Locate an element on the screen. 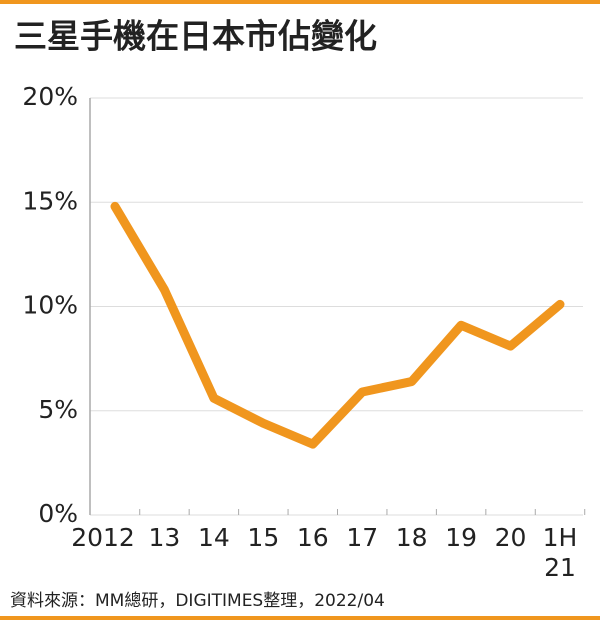  x-tick-label: 1H 21 is located at coordinates (560, 552).